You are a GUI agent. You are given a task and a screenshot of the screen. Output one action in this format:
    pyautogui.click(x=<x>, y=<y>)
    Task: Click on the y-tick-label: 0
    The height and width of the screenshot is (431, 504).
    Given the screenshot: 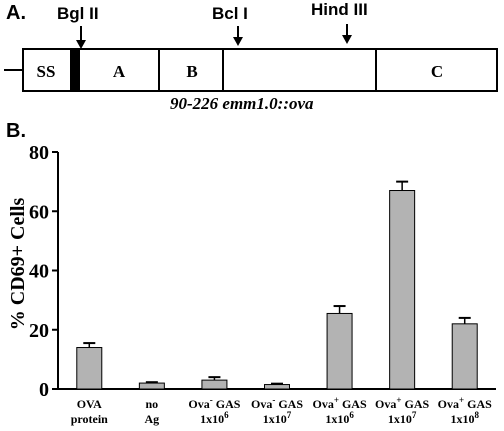 What is the action you would take?
    pyautogui.click(x=44, y=390)
    